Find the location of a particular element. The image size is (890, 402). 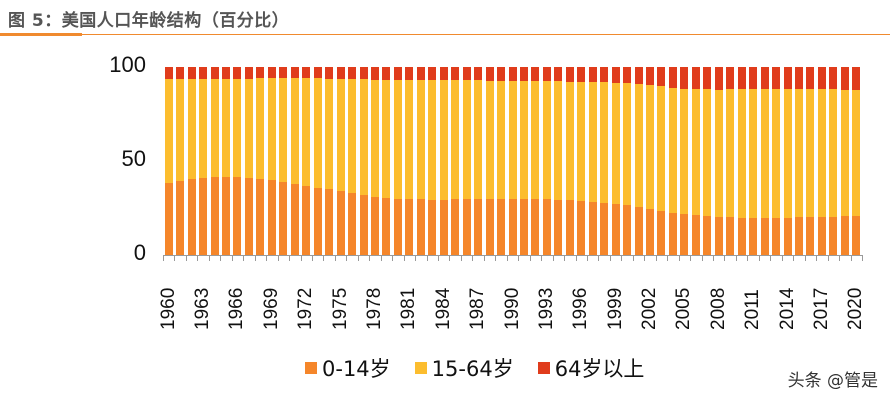

bar-1990 is located at coordinates (512, 161).